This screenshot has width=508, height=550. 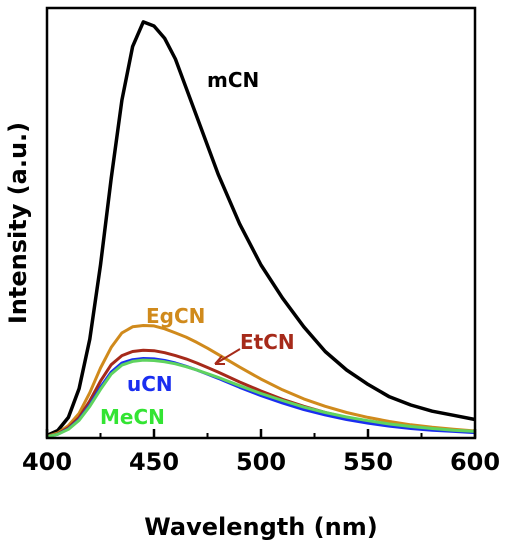 I want to click on series-label-egcn: EgCN, so click(x=175, y=316).